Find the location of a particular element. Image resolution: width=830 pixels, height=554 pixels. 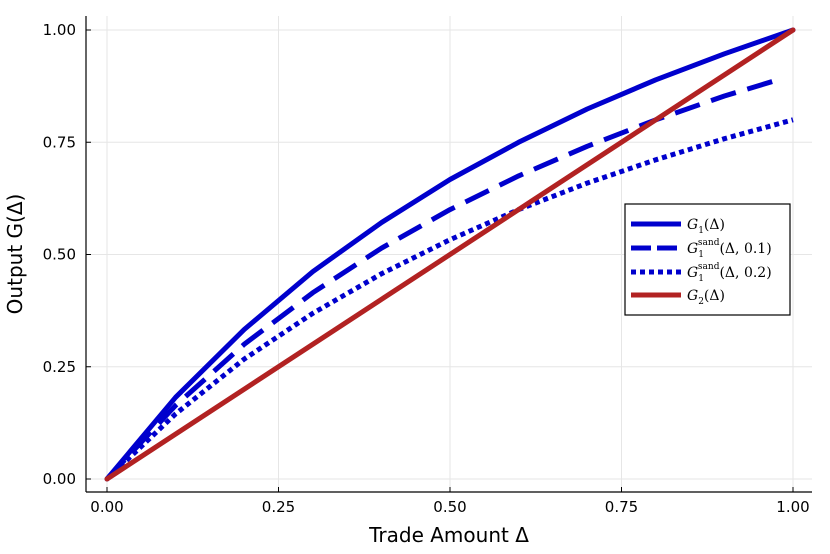

legend-label-4: G2(Δ) is located at coordinates (706, 297).